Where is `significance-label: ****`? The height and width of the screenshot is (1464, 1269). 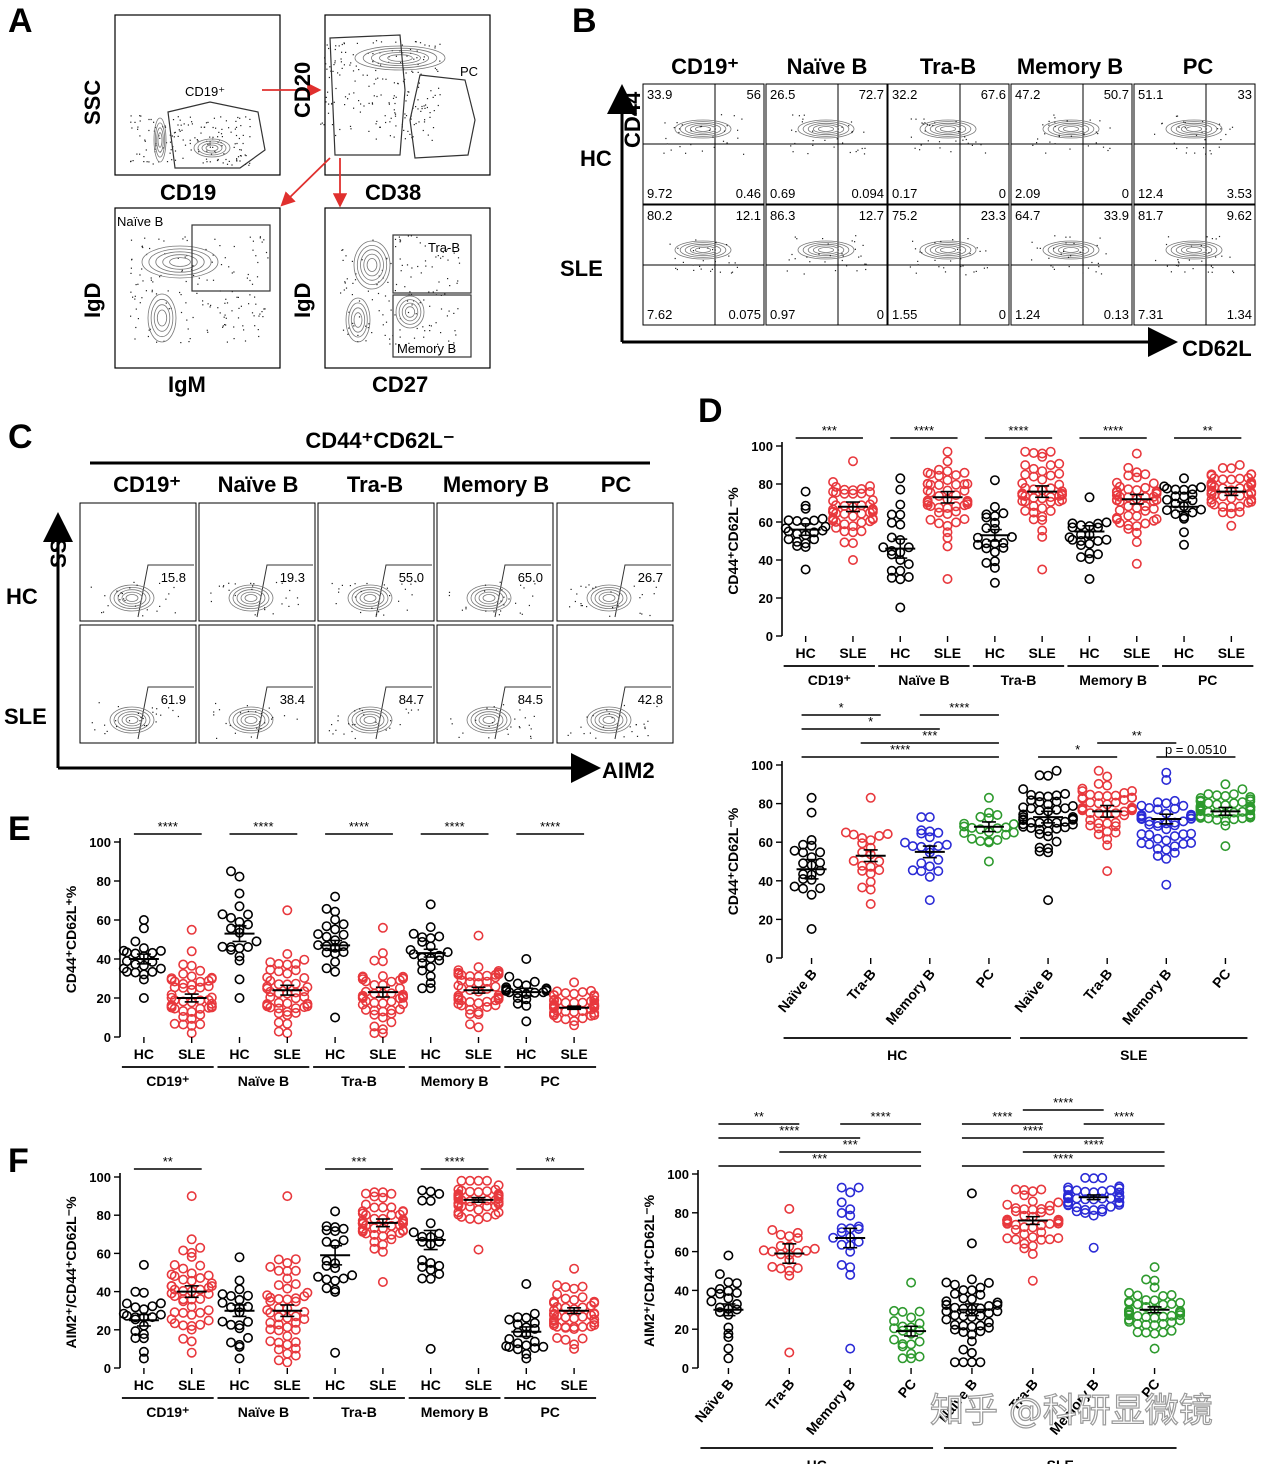
significance-label: **** is located at coordinates (1094, 1144).